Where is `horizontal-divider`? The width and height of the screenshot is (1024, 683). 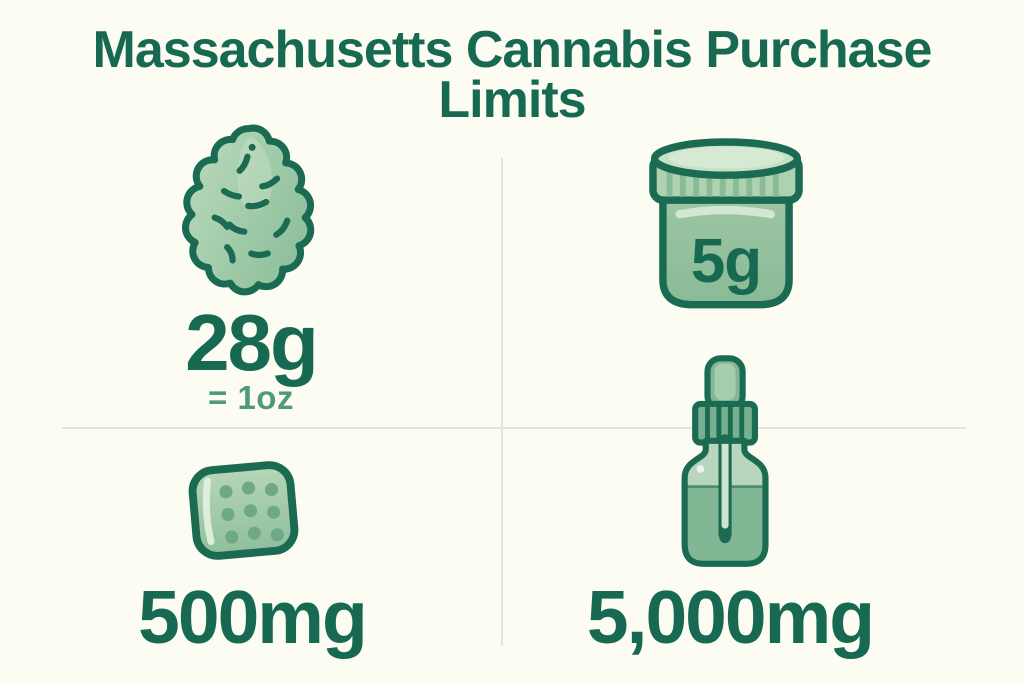 horizontal-divider is located at coordinates (514, 428).